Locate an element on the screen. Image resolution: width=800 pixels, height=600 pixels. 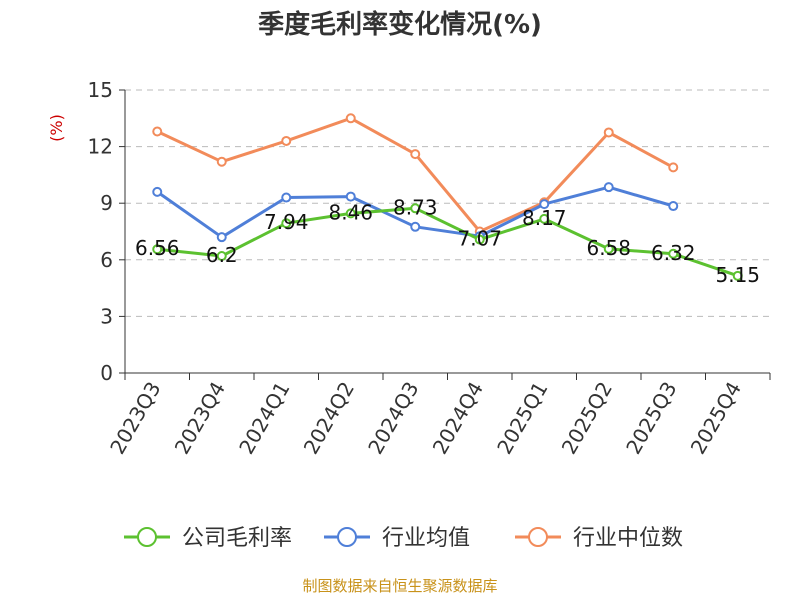
data-label: 7.94 is located at coordinates (286, 222).